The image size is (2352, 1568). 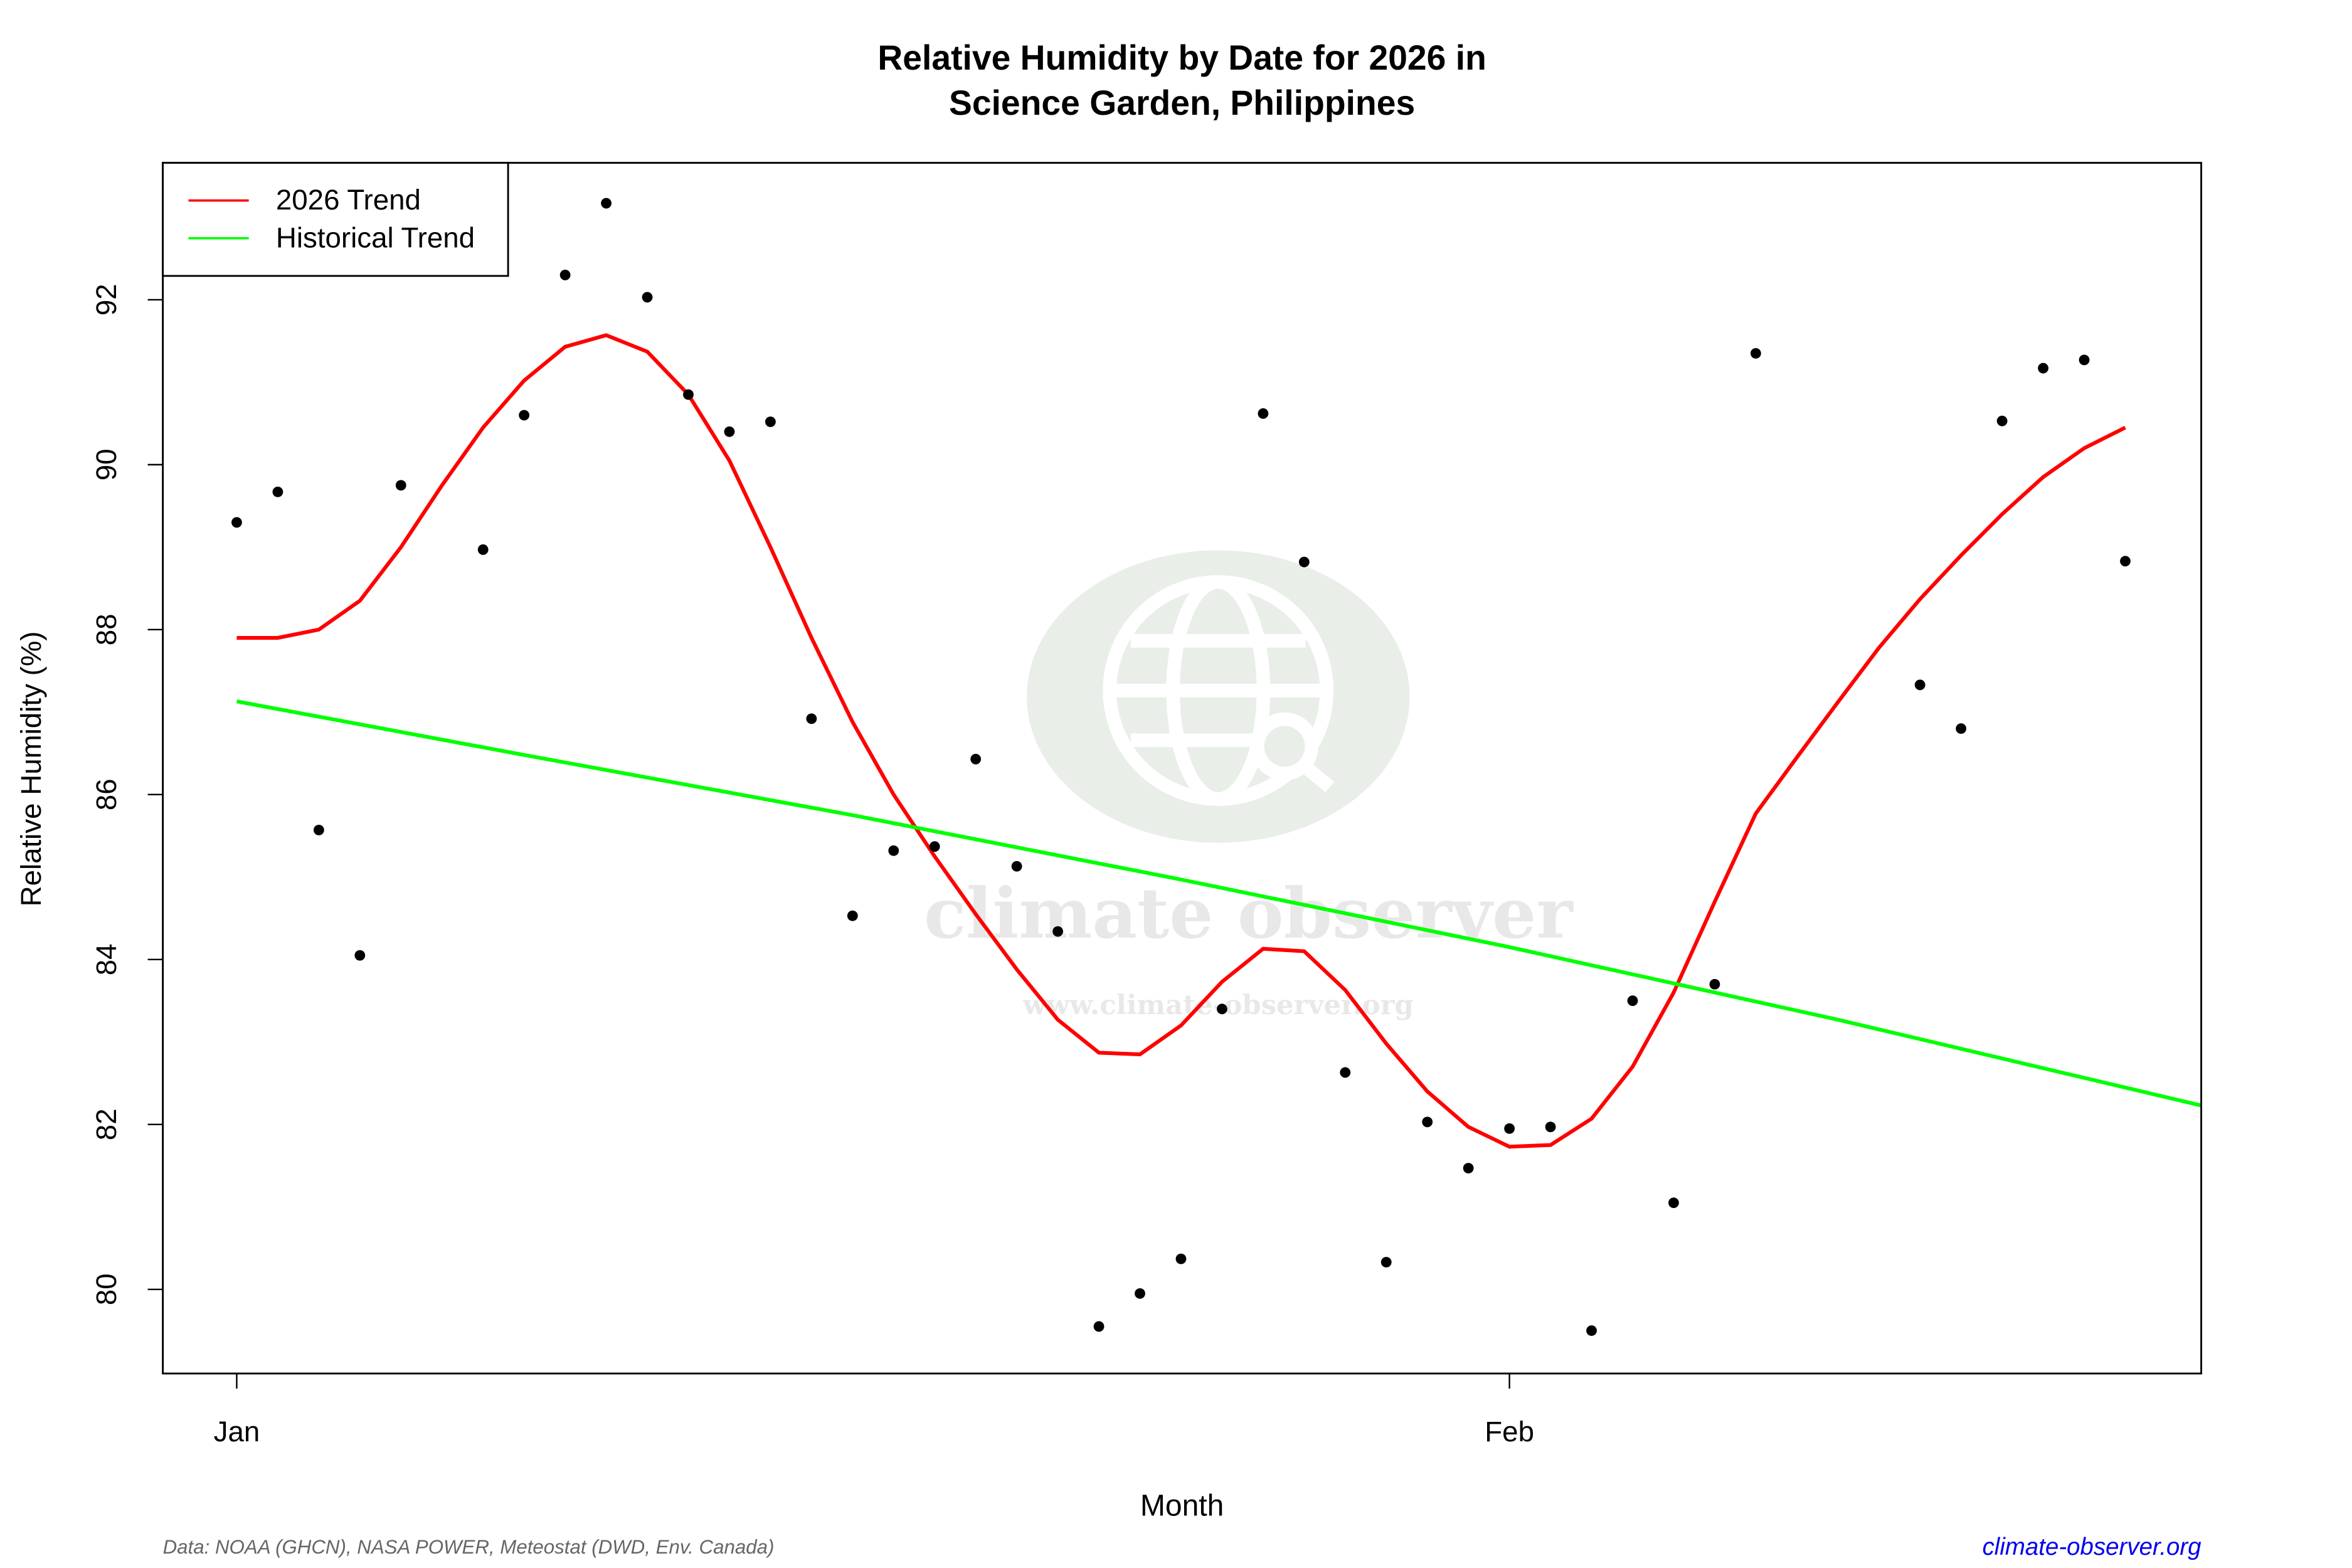 I want to click on x-tick-label: Jan, so click(x=237, y=1432).